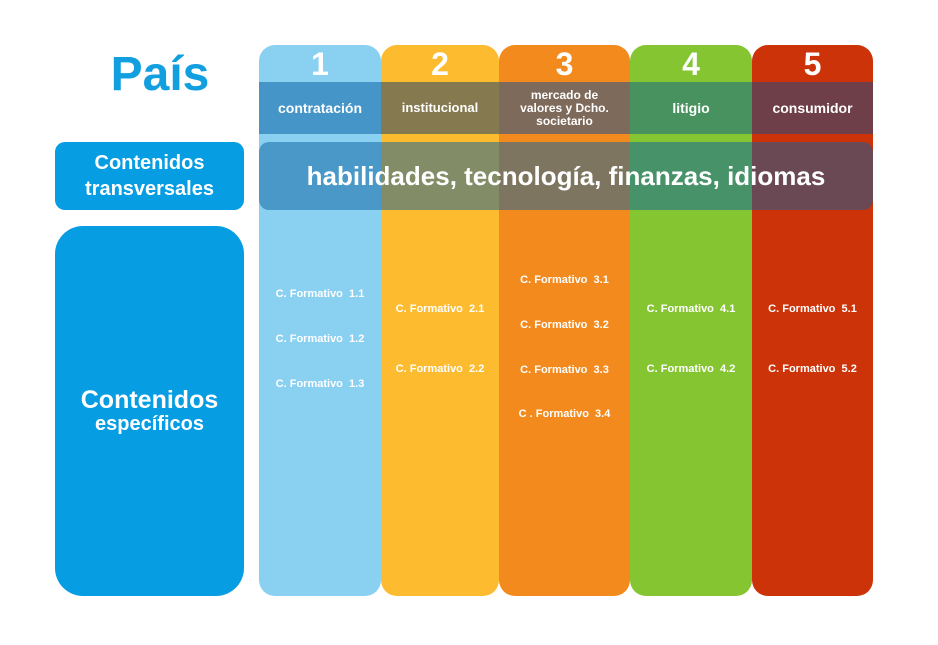  I want to click on specific-label-line1: Contenidos, so click(149, 400).